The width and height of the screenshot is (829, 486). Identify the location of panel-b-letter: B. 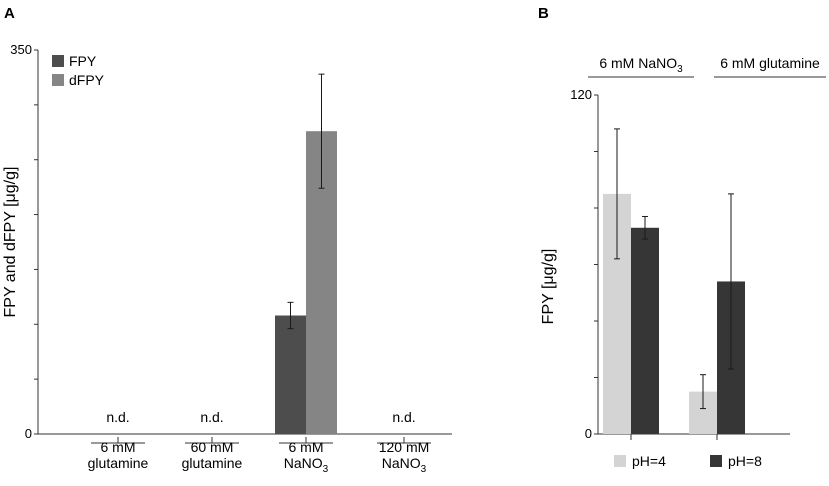
(543, 13).